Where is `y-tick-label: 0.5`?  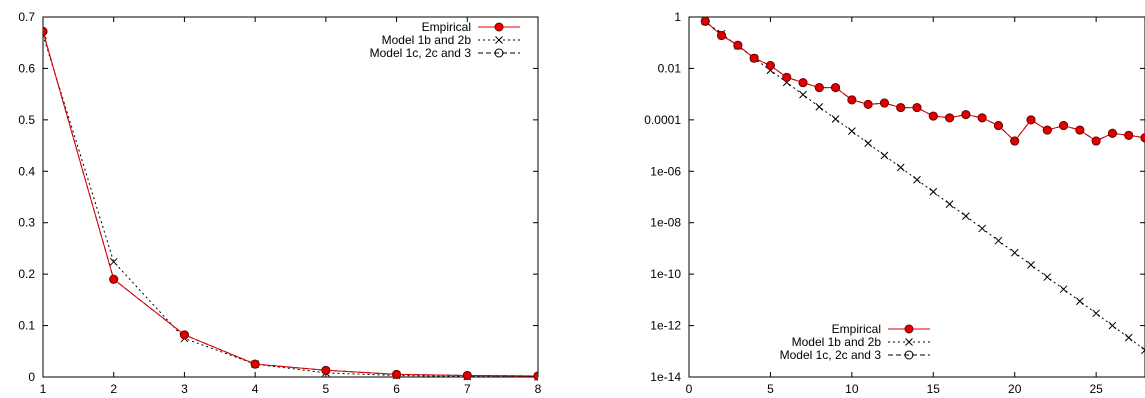 y-tick-label: 0.5 is located at coordinates (26, 120).